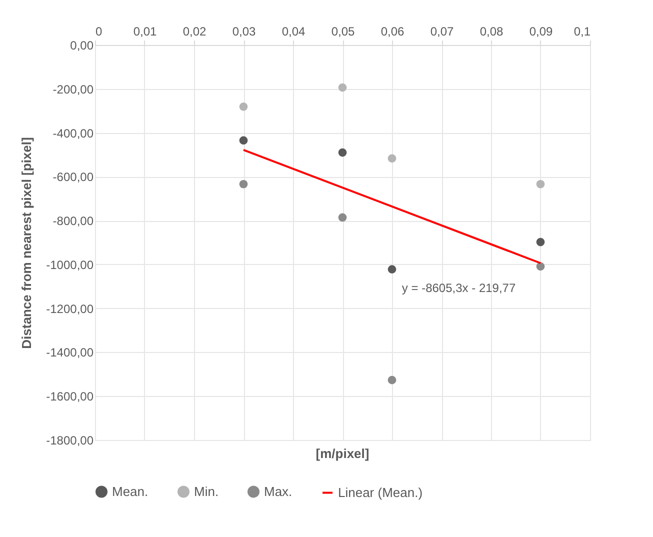 The height and width of the screenshot is (537, 653). What do you see at coordinates (343, 31) in the screenshot?
I see `x-tick-label: 0,05` at bounding box center [343, 31].